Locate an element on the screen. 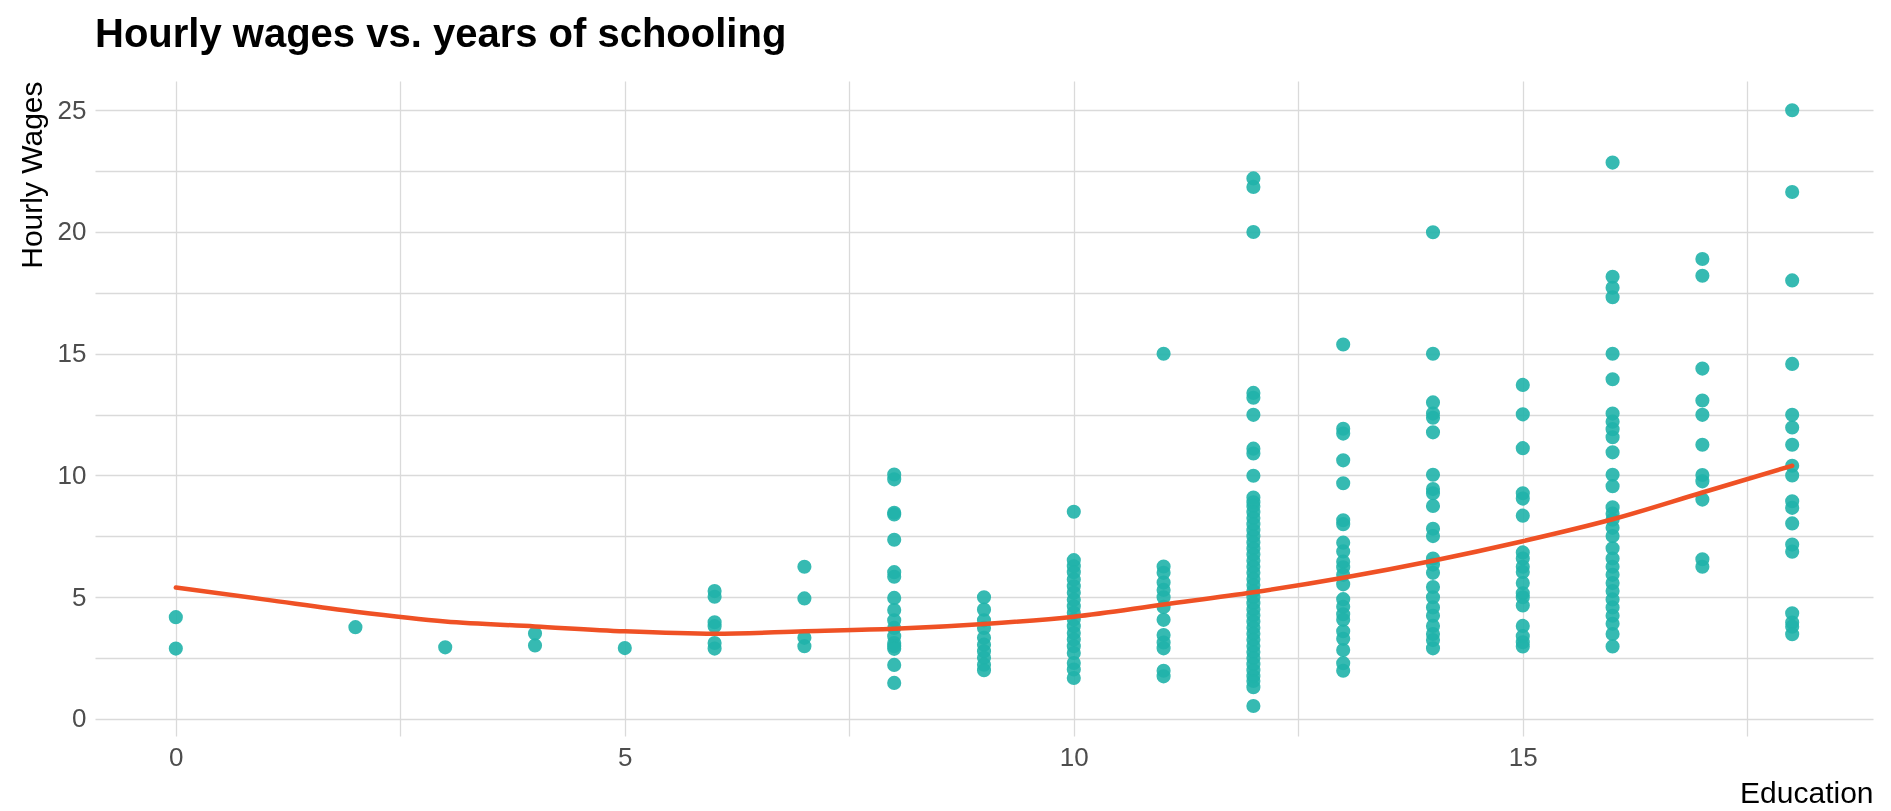  x-tick-label: 0 is located at coordinates (176, 756).